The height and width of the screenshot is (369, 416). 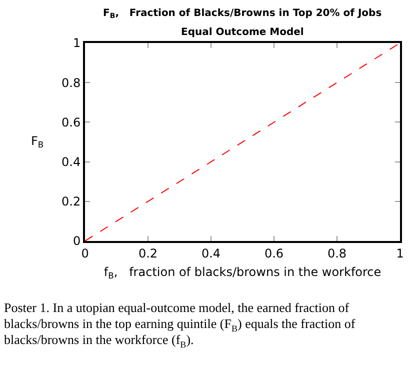 What do you see at coordinates (337, 253) in the screenshot?
I see `x-tick-label: 0.8` at bounding box center [337, 253].